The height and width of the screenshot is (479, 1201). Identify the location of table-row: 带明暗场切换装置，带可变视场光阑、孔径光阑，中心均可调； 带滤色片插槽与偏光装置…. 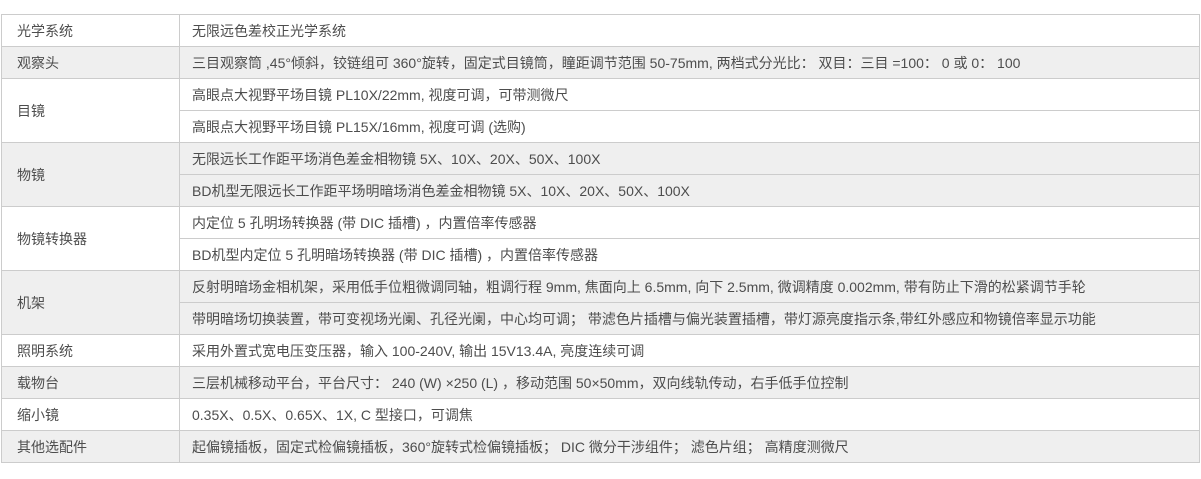
(601, 318).